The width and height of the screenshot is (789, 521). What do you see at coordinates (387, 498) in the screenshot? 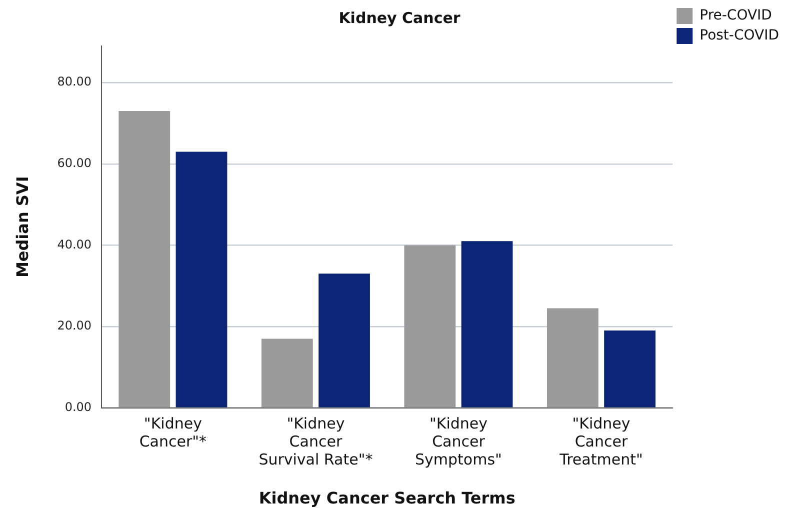
I see `x-axis-title: Kidney Cancer Search Terms` at bounding box center [387, 498].